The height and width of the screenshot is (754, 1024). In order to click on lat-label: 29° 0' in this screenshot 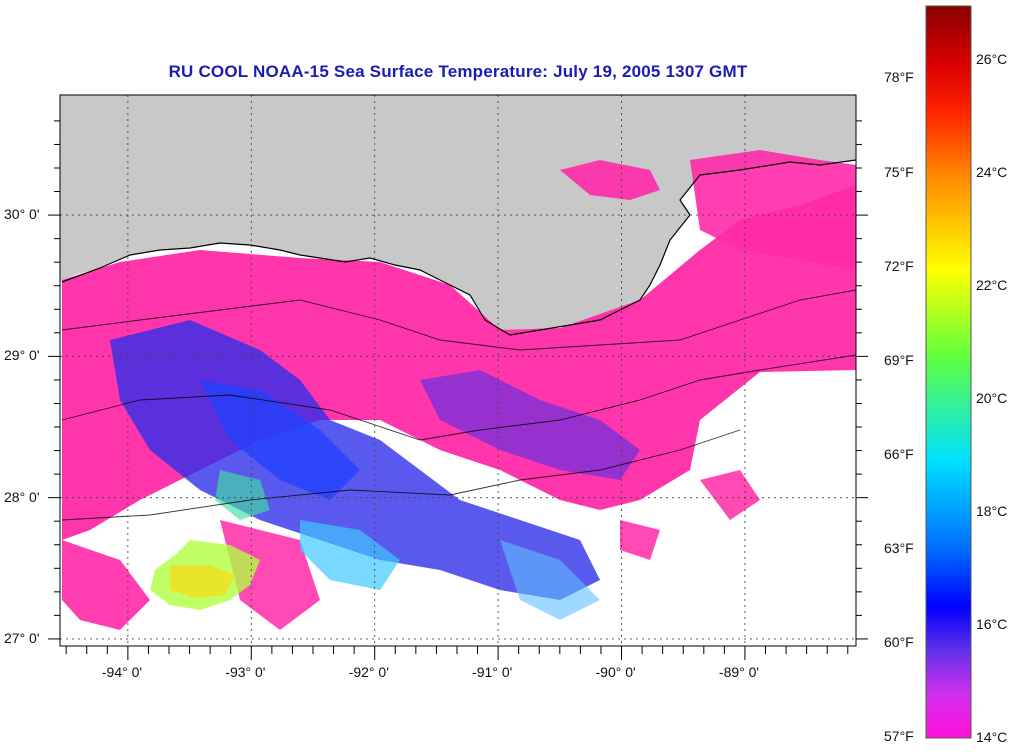, I will do `click(22, 355)`.